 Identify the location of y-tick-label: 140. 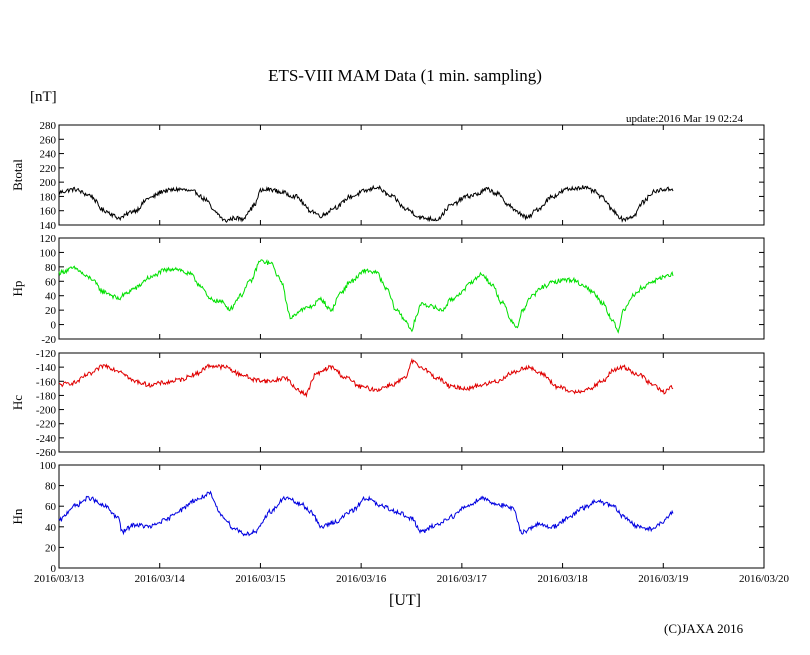
(48, 226).